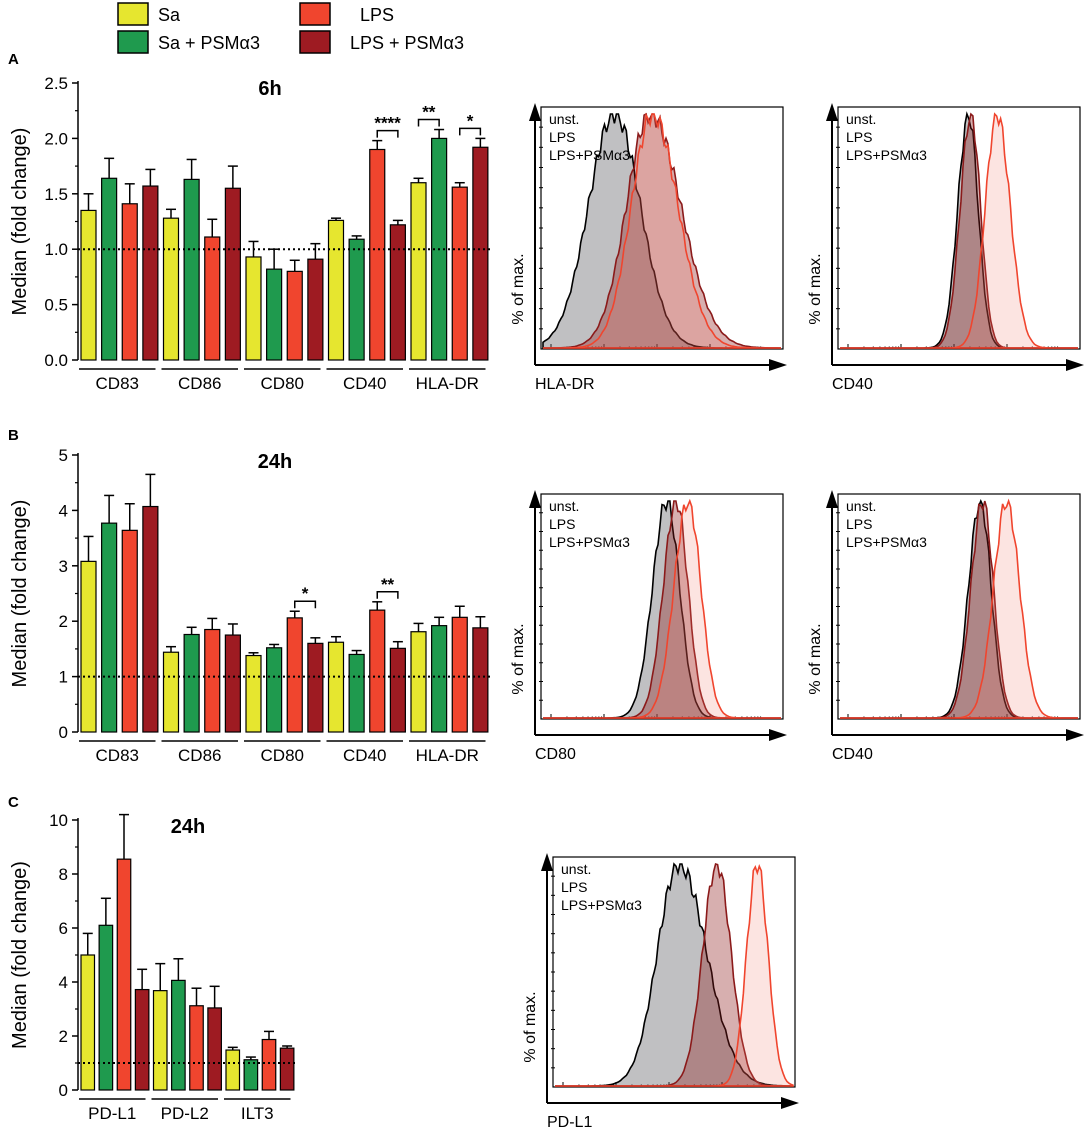 The height and width of the screenshot is (1128, 1084). I want to click on legend-swatch-sa, so click(133, 14).